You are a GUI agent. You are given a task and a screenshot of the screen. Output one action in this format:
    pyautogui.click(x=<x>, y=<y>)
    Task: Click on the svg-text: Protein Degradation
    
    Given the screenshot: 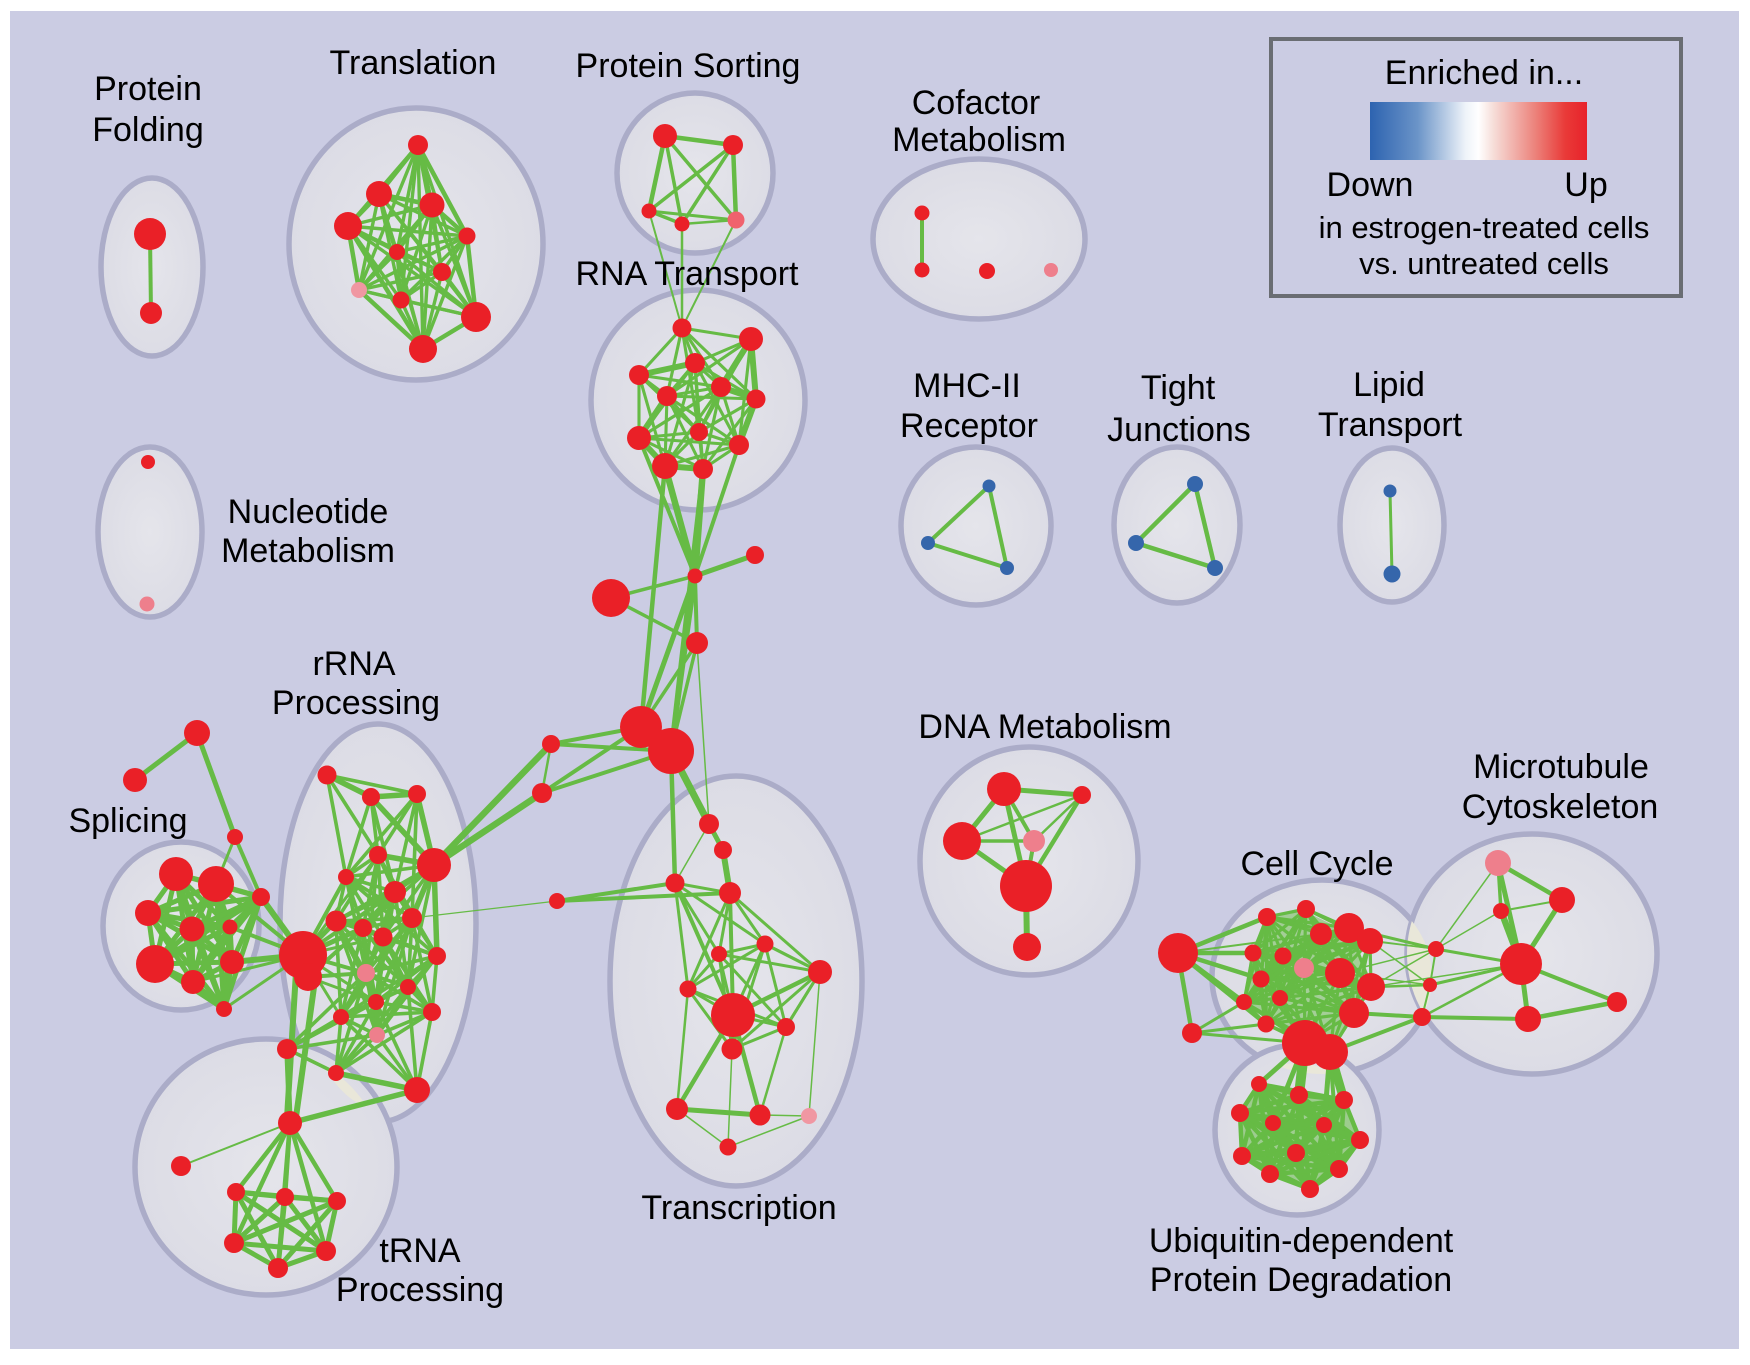 What is the action you would take?
    pyautogui.click(x=1301, y=1280)
    